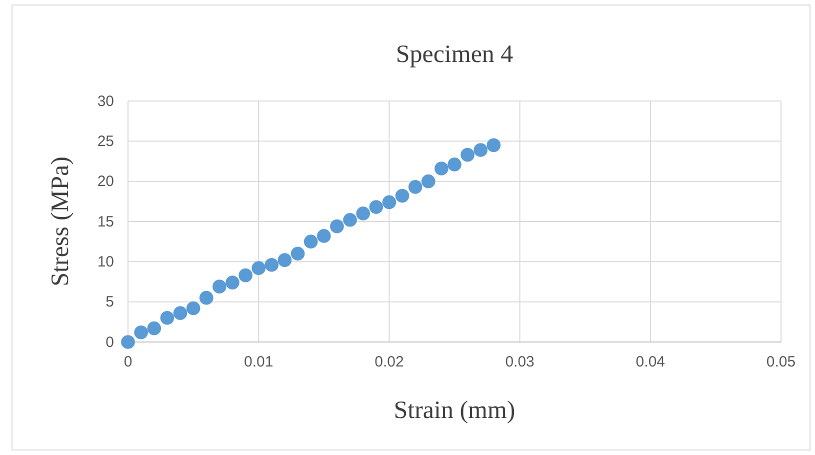 Image resolution: width=815 pixels, height=455 pixels. What do you see at coordinates (389, 362) in the screenshot?
I see `x-tick-label: 0.02` at bounding box center [389, 362].